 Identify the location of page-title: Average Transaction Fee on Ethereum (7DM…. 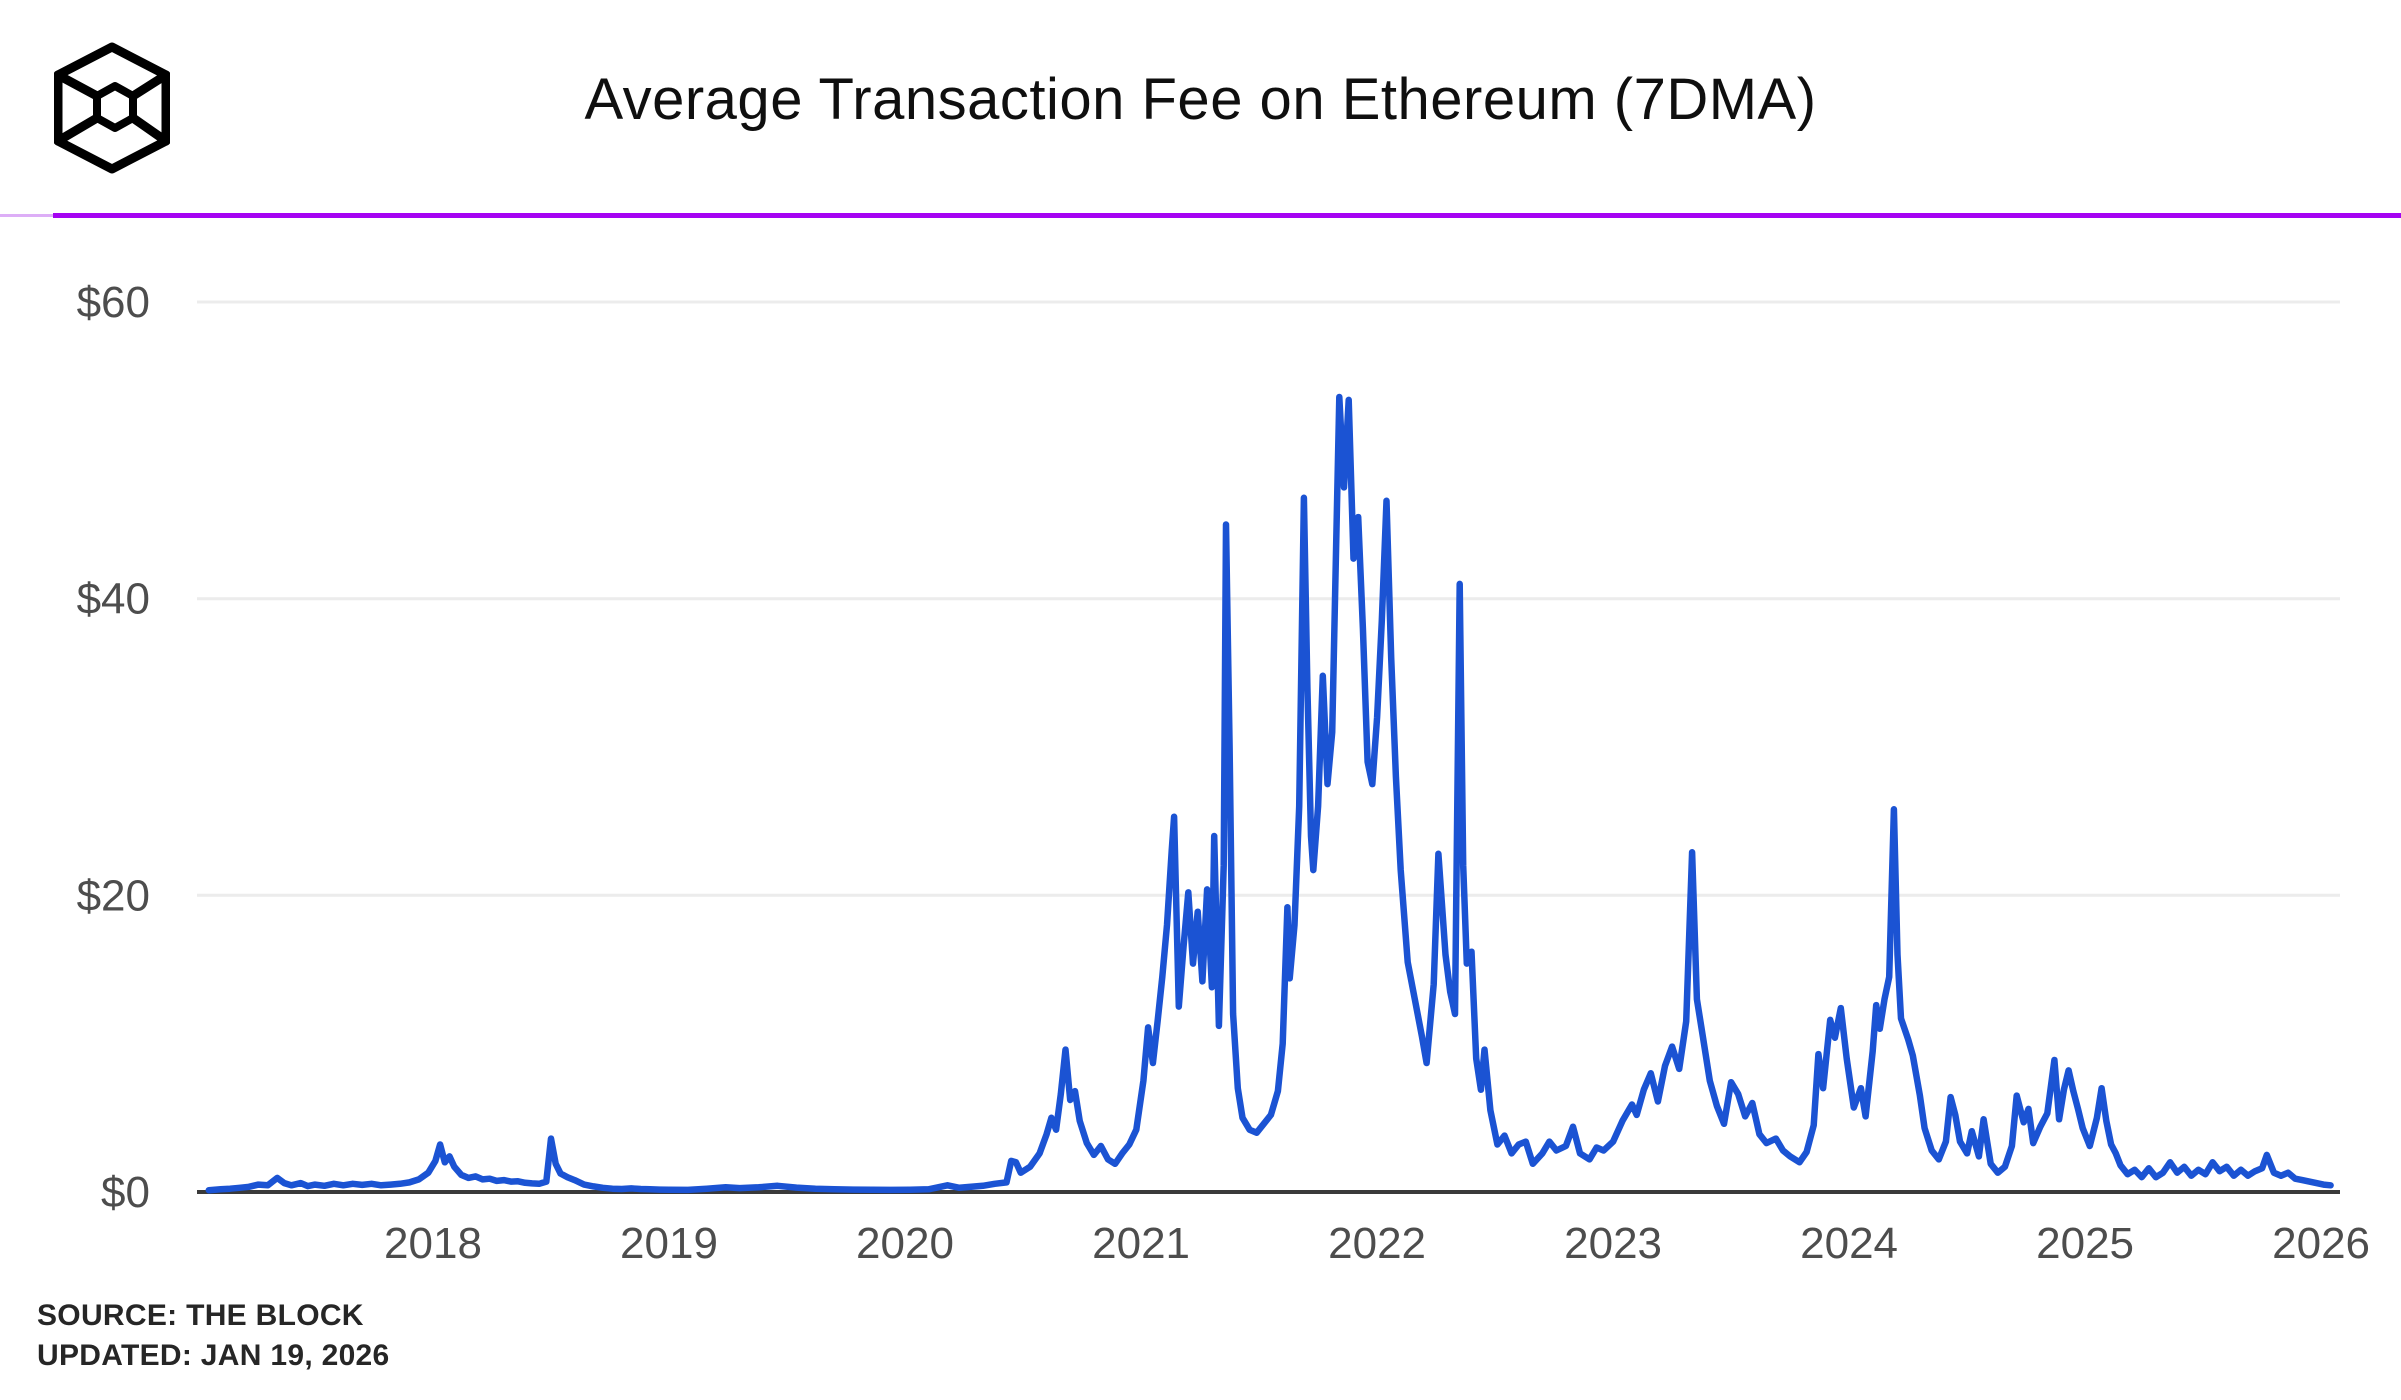
(1200, 99).